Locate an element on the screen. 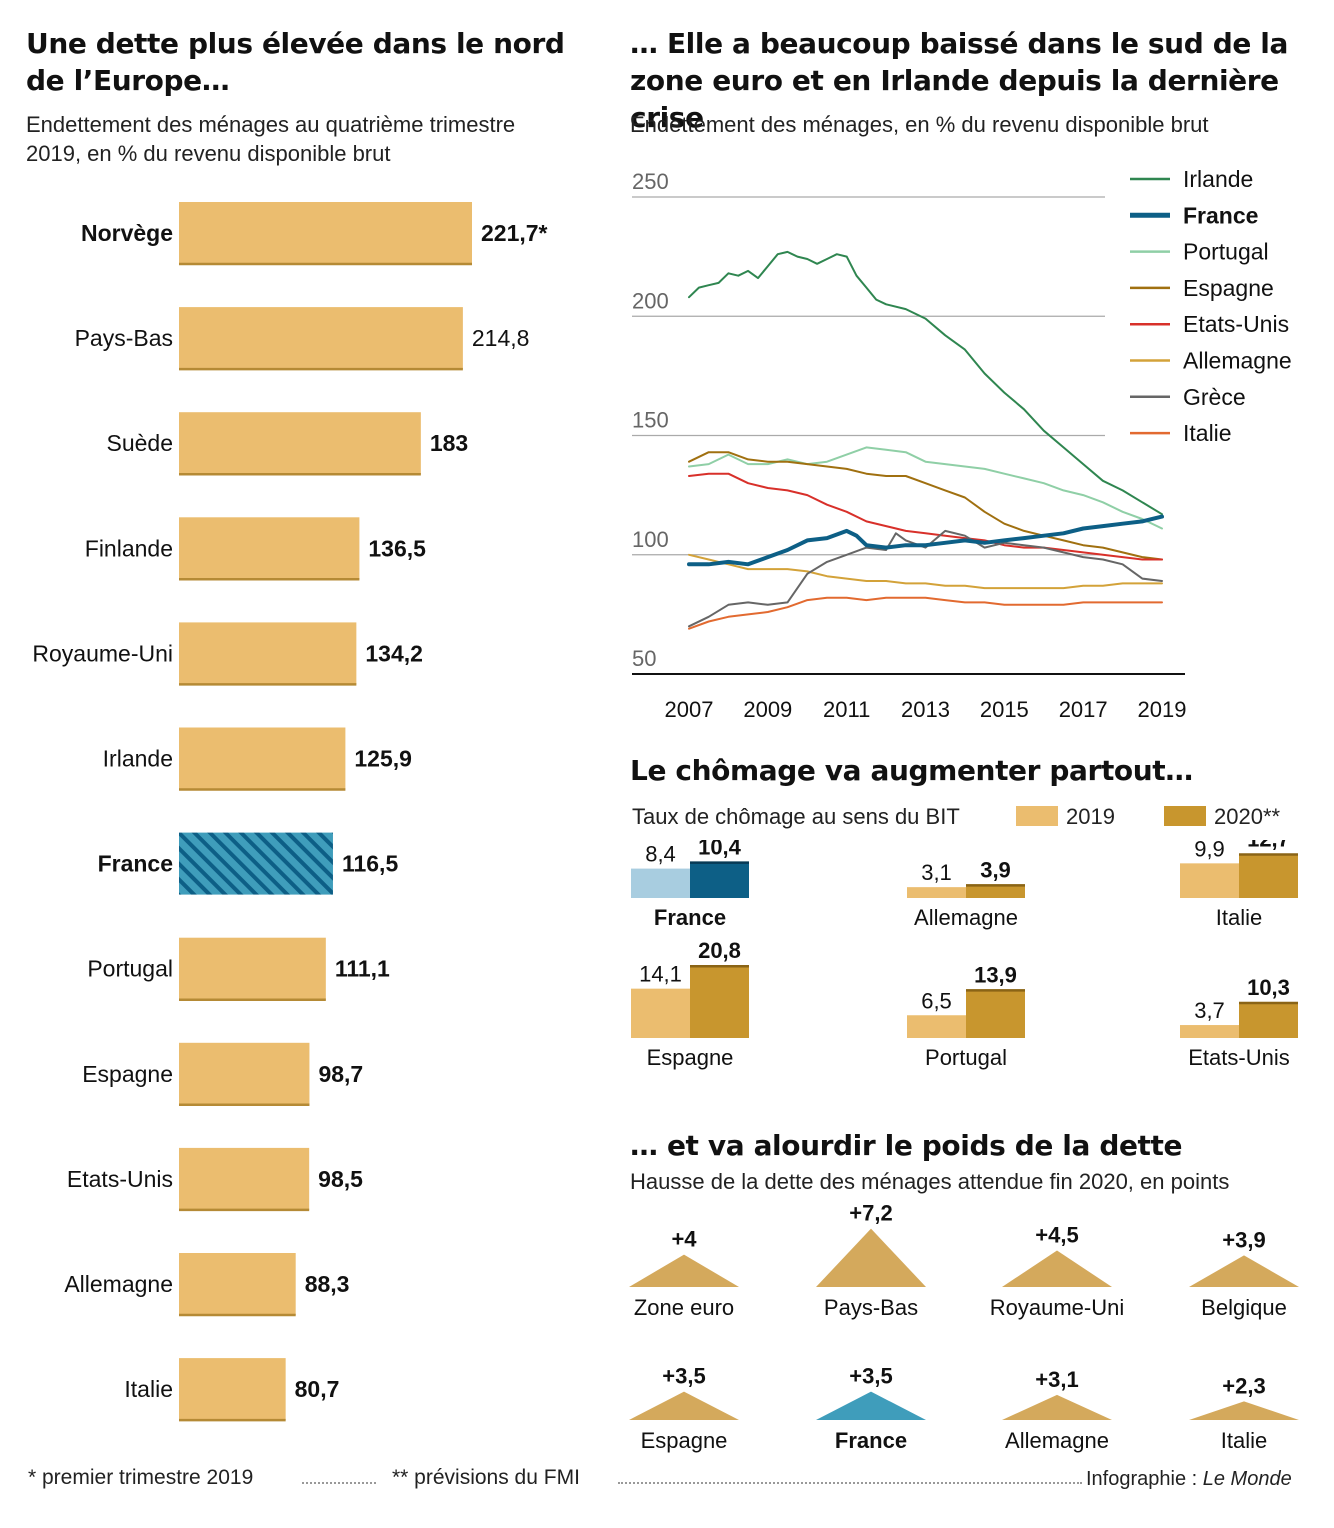  bar-2019-etats-unis is located at coordinates (1209, 1031).